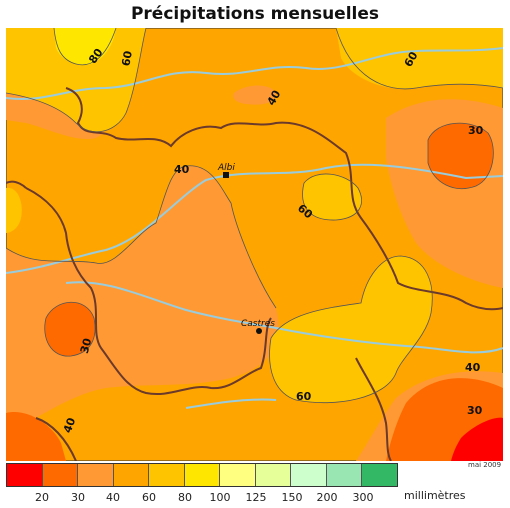 The height and width of the screenshot is (508, 510). Describe the element at coordinates (256, 497) in the screenshot. I see `legend-tick: 125` at that location.